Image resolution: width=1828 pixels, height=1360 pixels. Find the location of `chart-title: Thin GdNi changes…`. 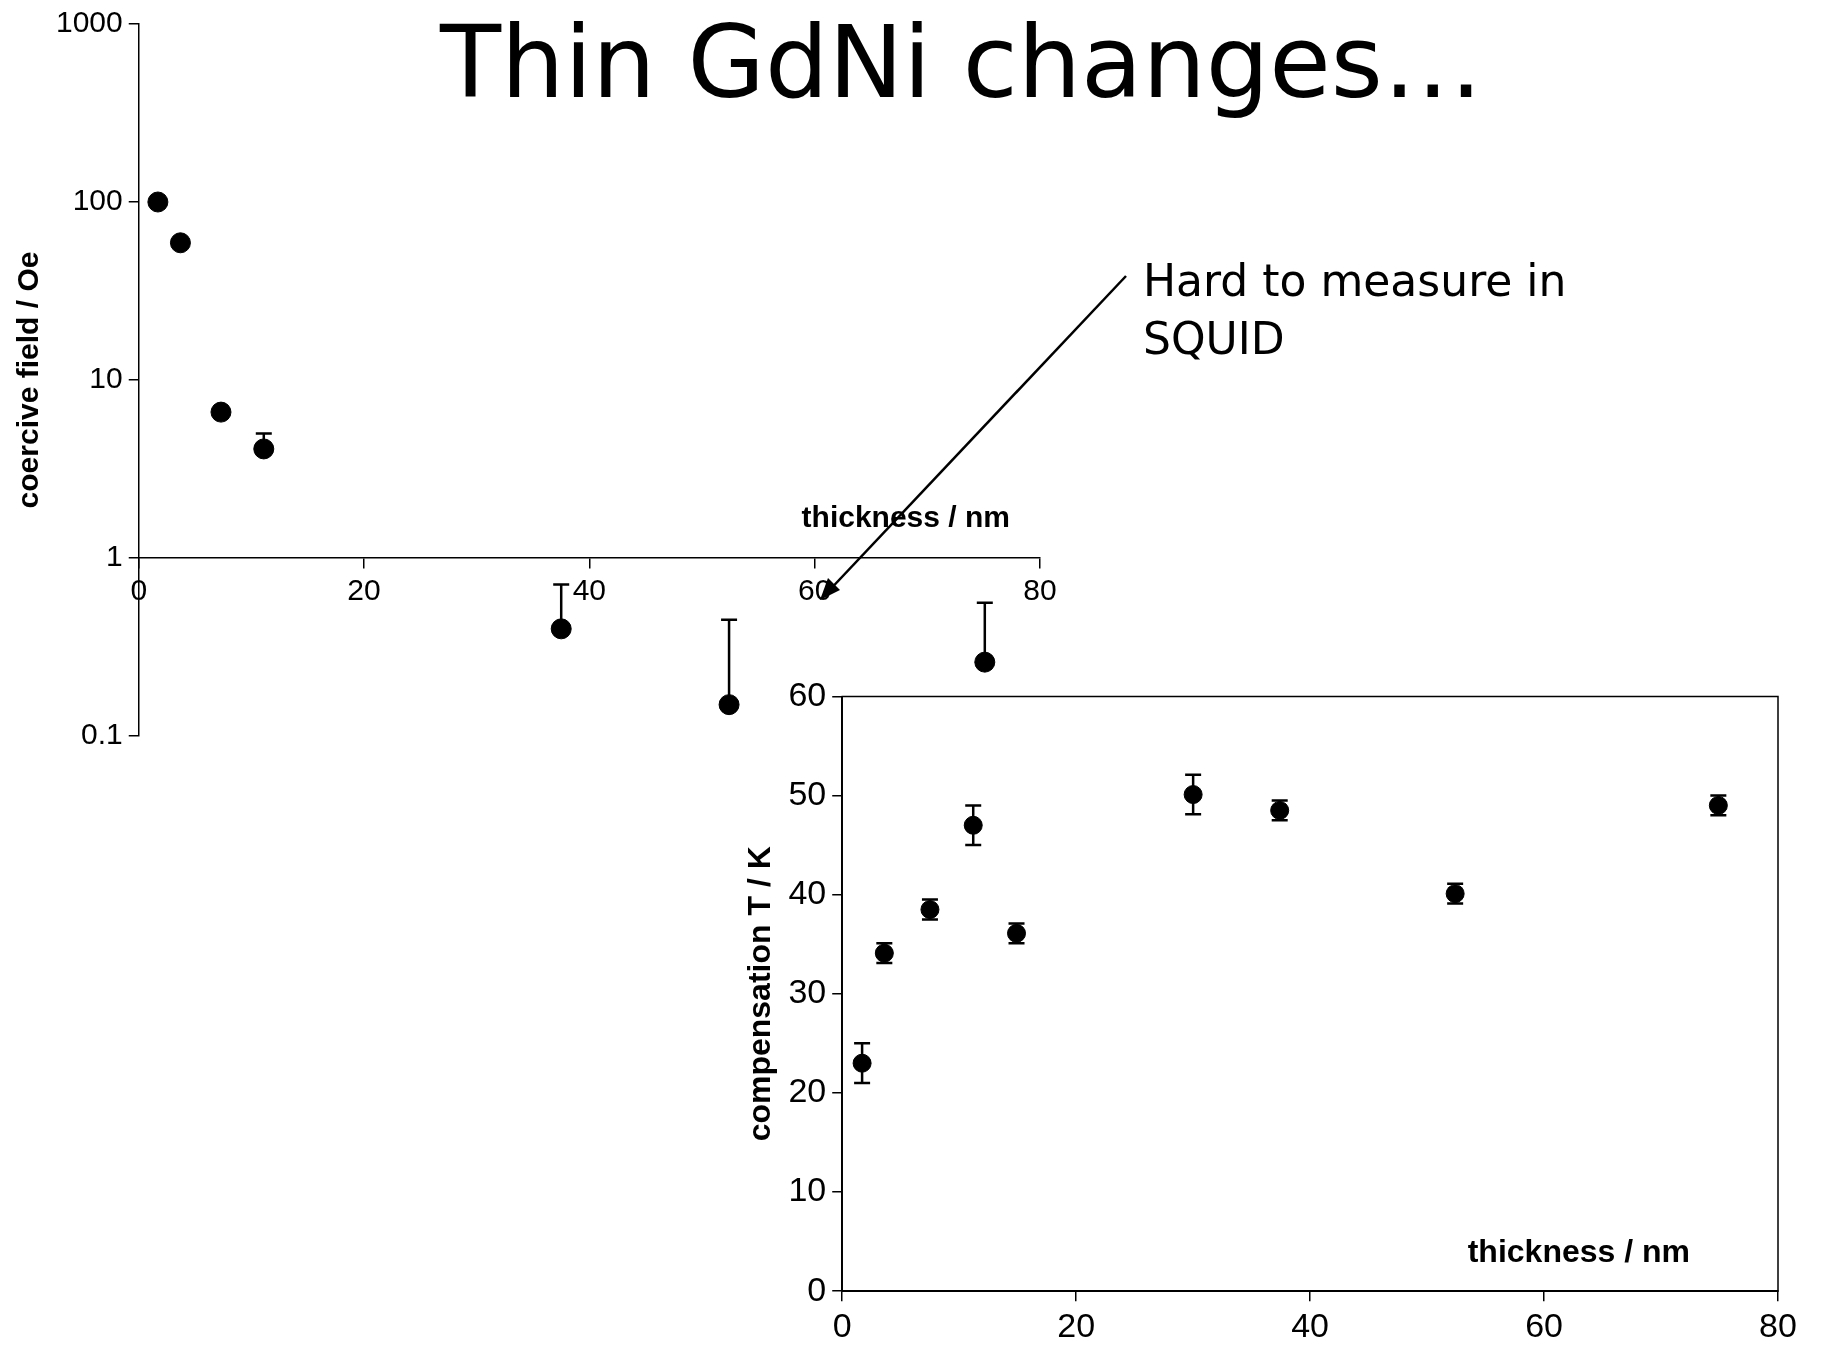

chart-title: Thin GdNi changes… is located at coordinates (961, 62).